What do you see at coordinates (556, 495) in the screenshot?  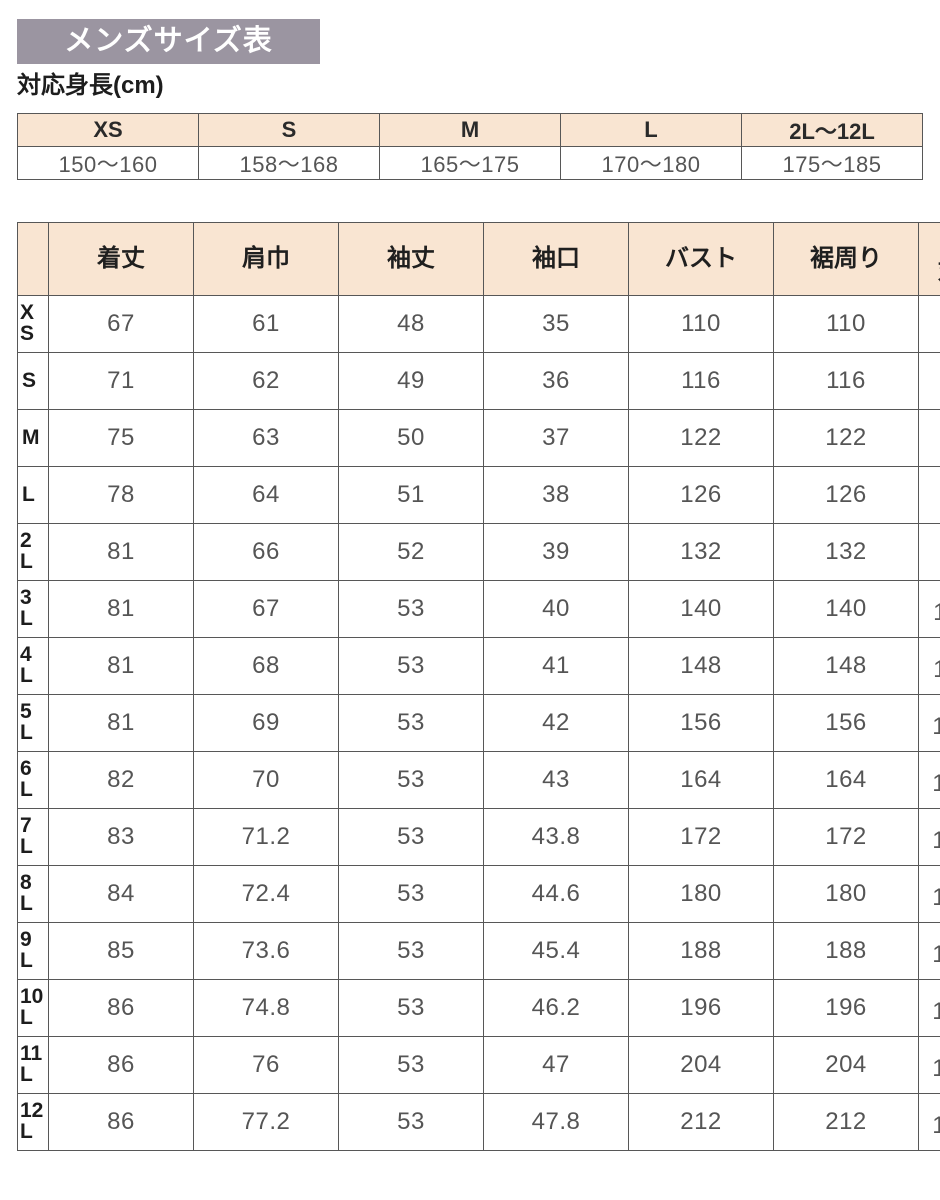 I see `cell-sodeguchi: 38` at bounding box center [556, 495].